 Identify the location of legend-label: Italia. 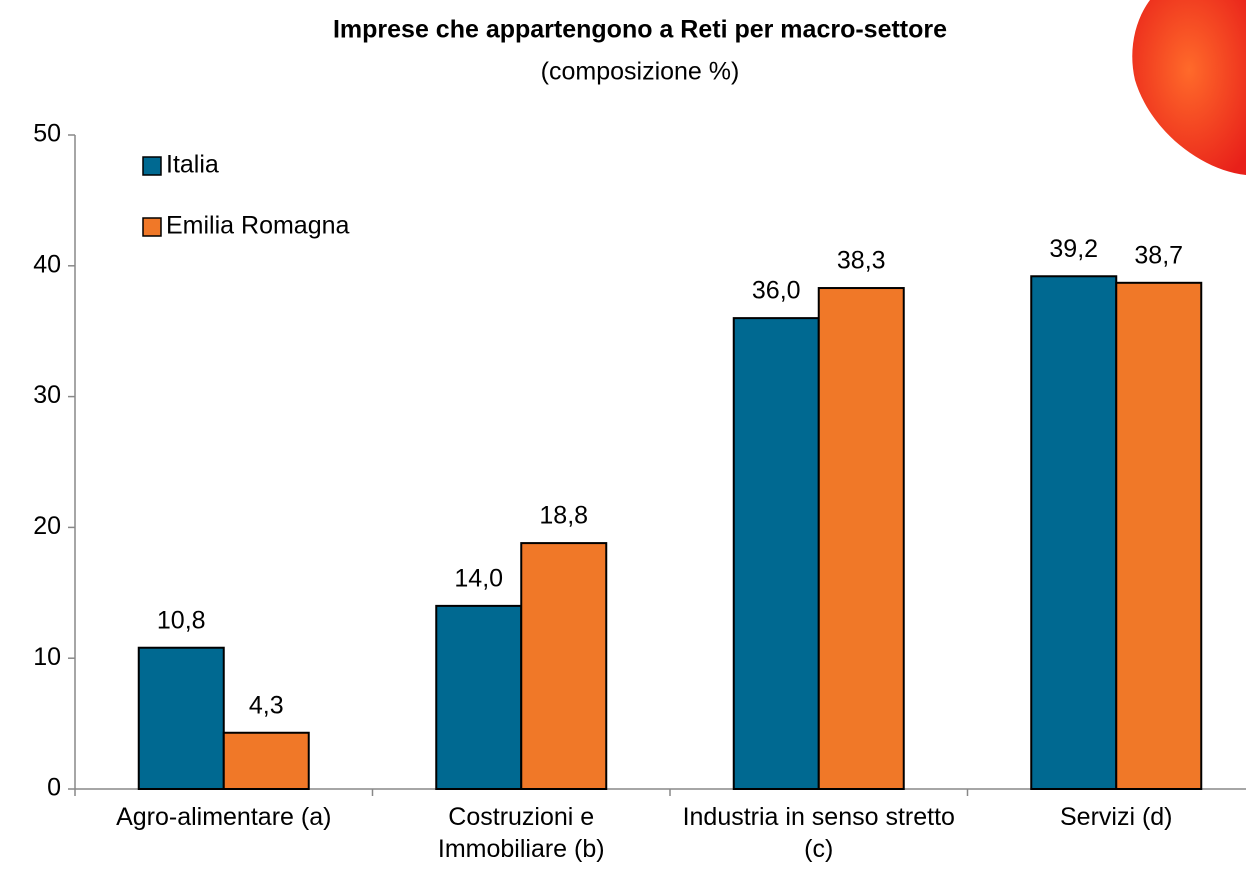
(192, 165).